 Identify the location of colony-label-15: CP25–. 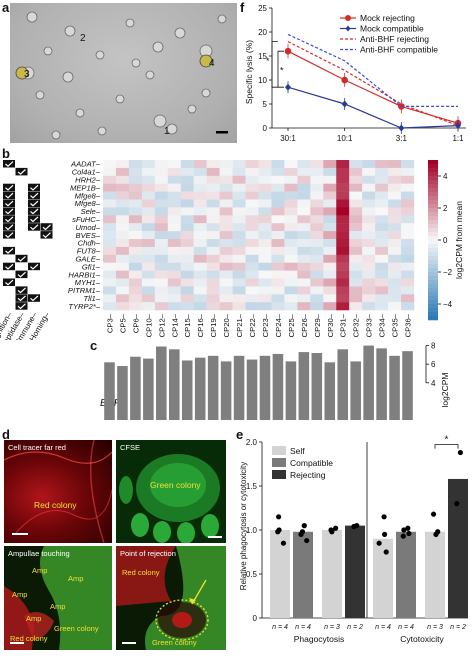
(291, 325).